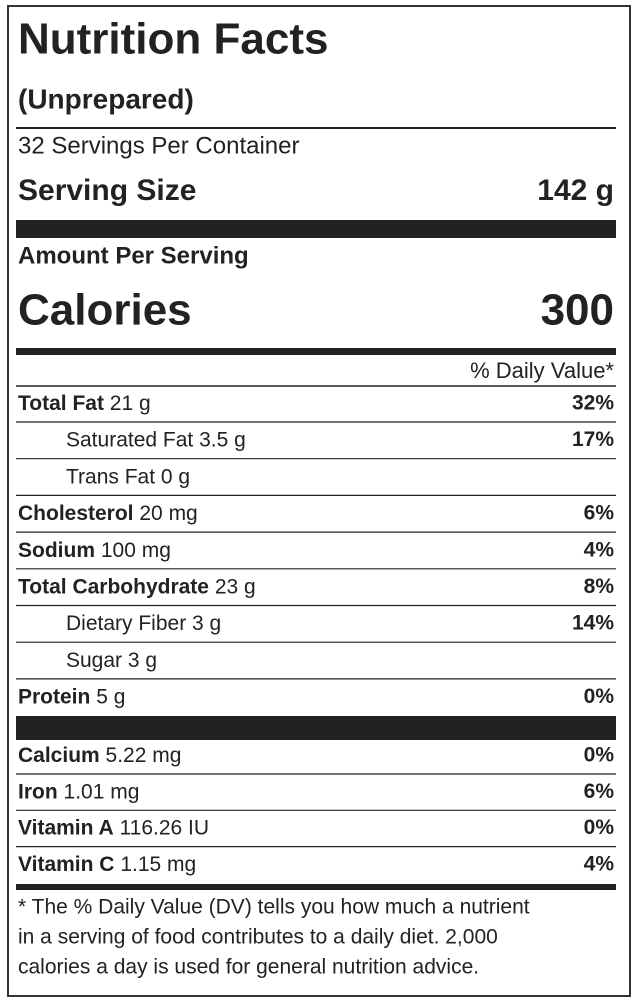 The width and height of the screenshot is (638, 1004). Describe the element at coordinates (94, 659) in the screenshot. I see `nutrient-name: Sugar` at that location.